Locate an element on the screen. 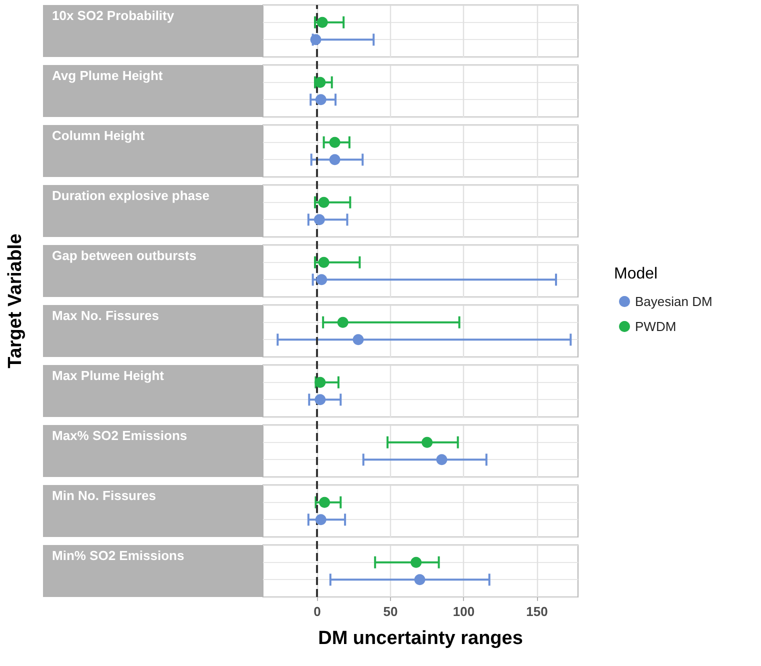 Image resolution: width=761 pixels, height=666 pixels. y-tick-label: Min% SO2 Emissions is located at coordinates (118, 555).